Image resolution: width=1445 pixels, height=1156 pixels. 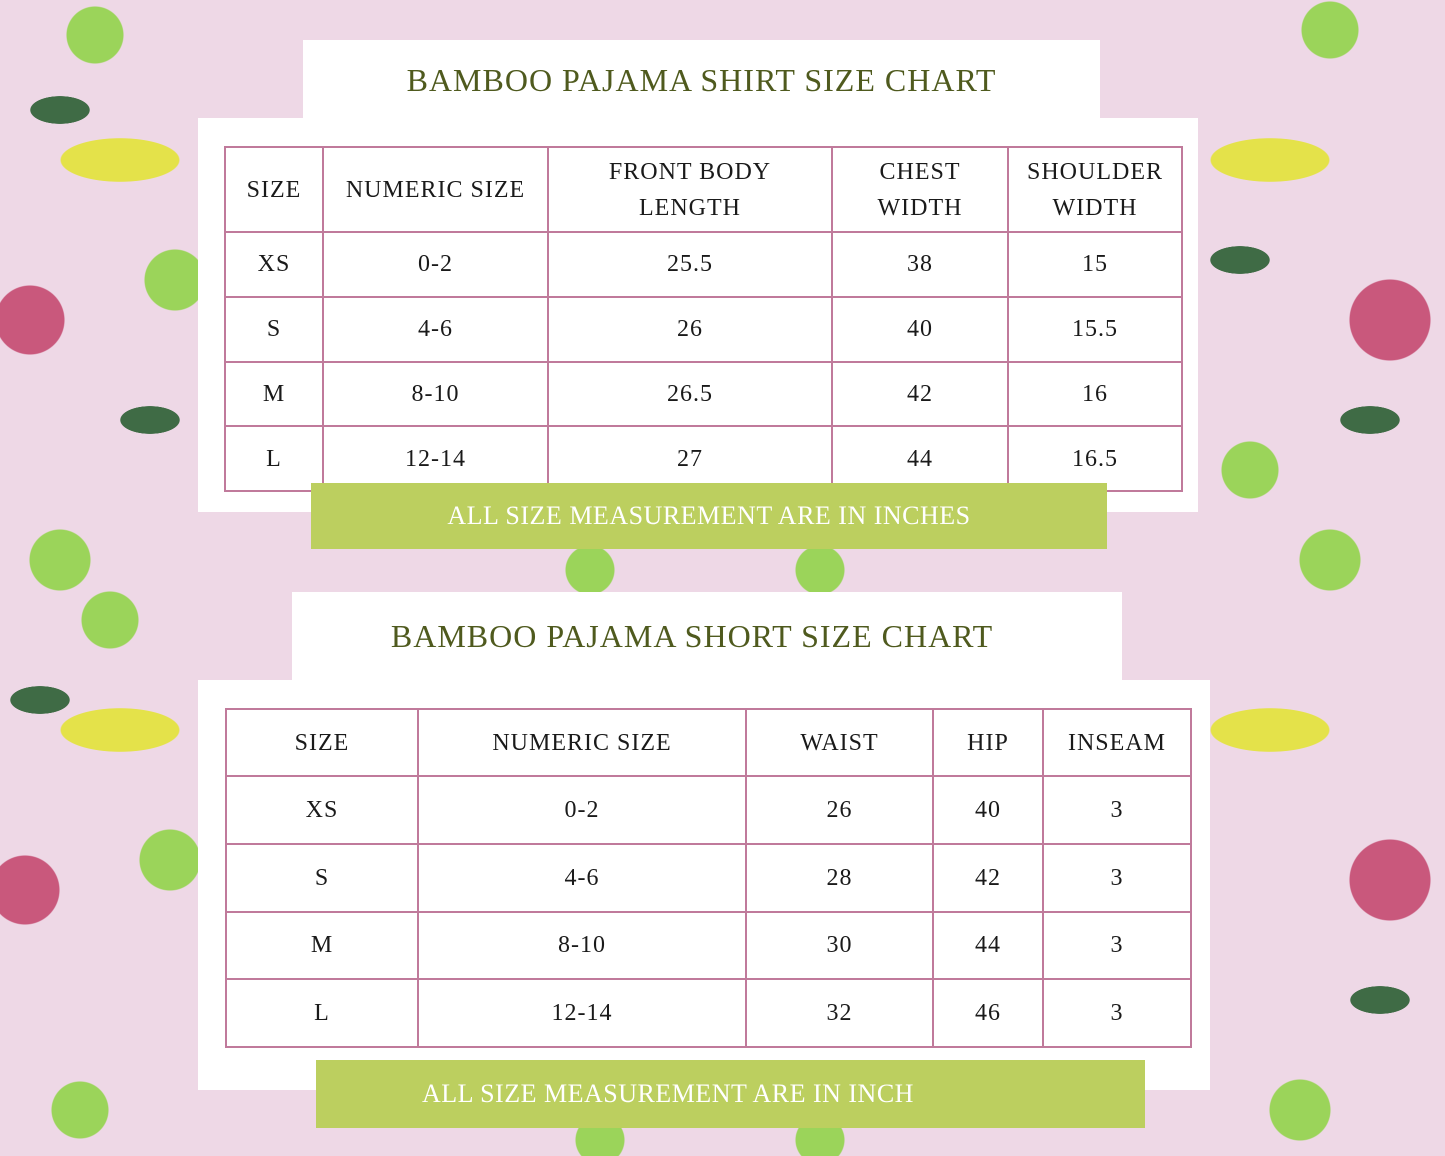 I want to click on short-chart-title: BAMBOO PAJAMA SHORT SIZE CHART, so click(x=692, y=635).